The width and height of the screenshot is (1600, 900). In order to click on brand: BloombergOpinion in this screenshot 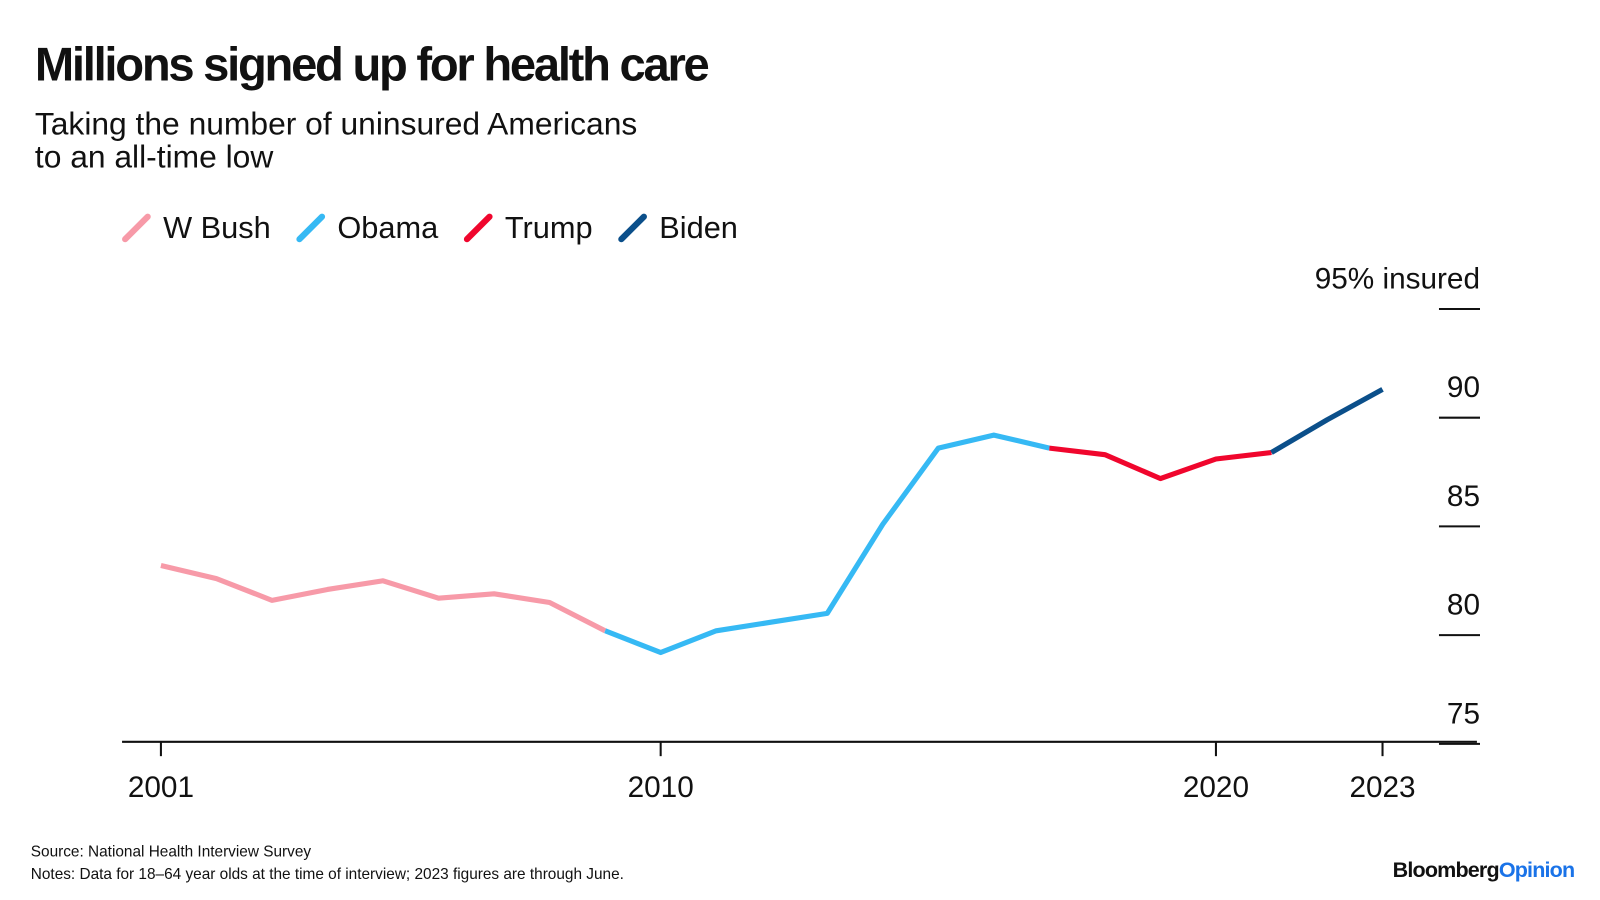, I will do `click(1484, 870)`.